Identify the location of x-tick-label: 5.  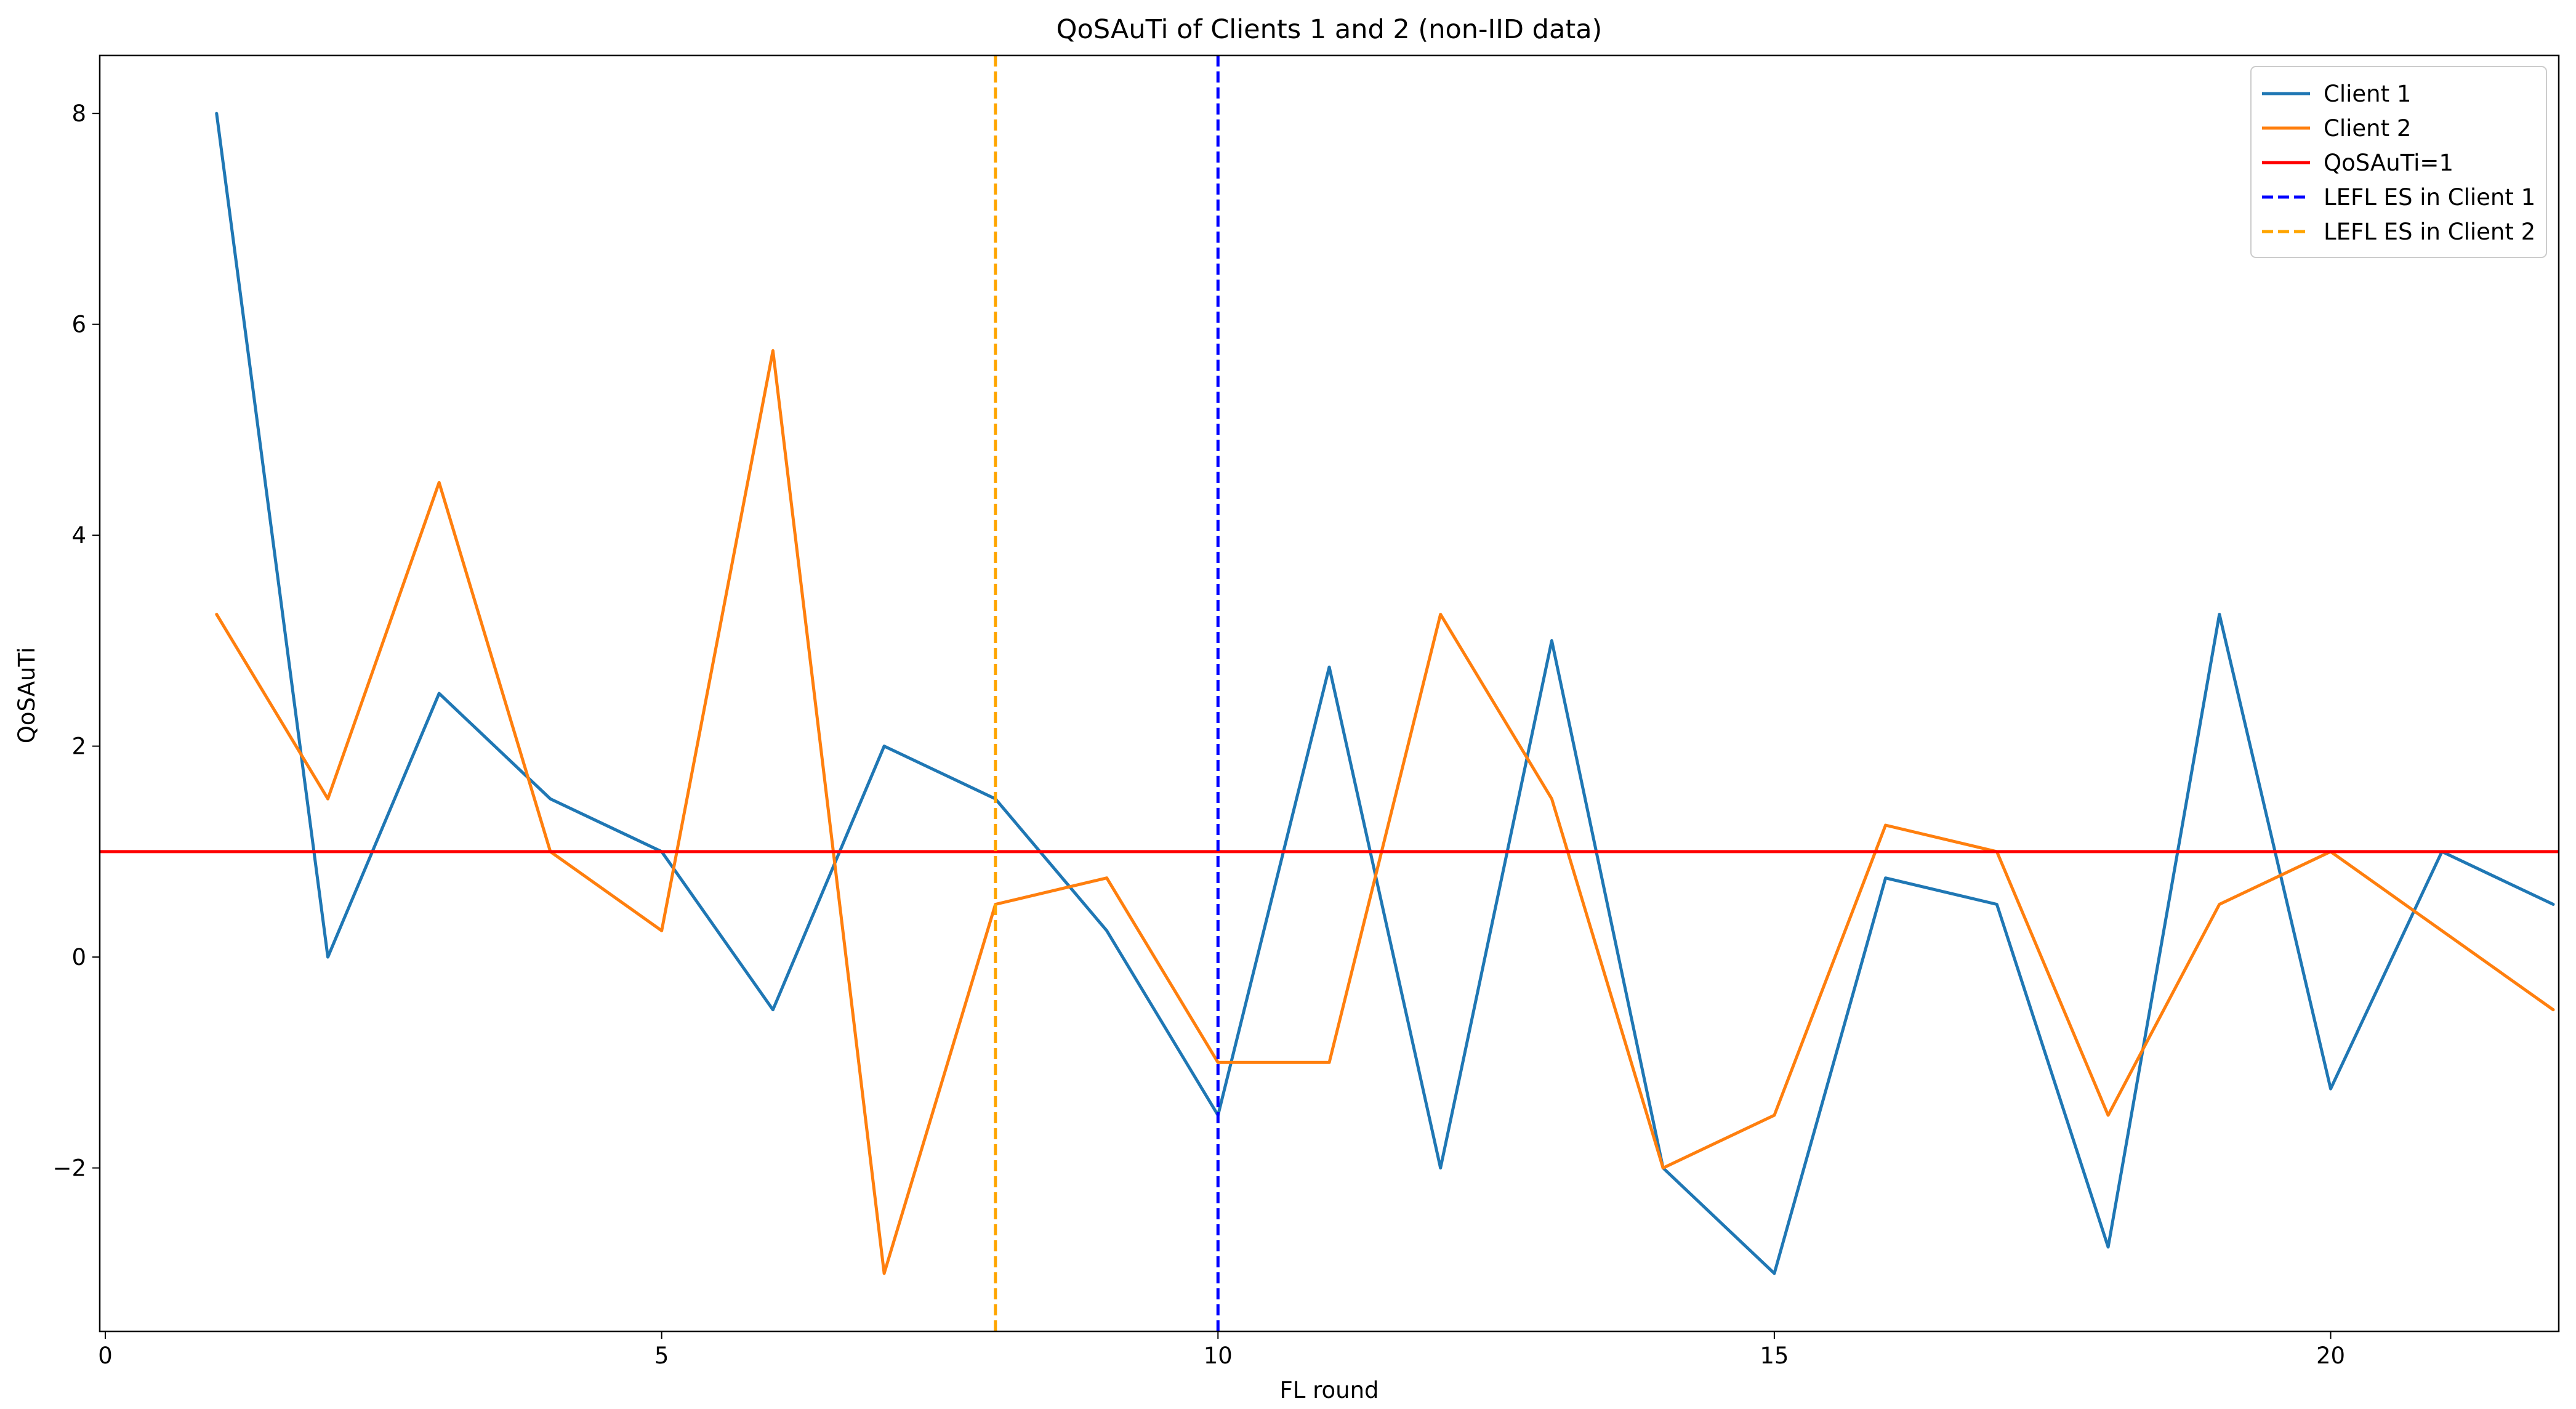
(661, 1355).